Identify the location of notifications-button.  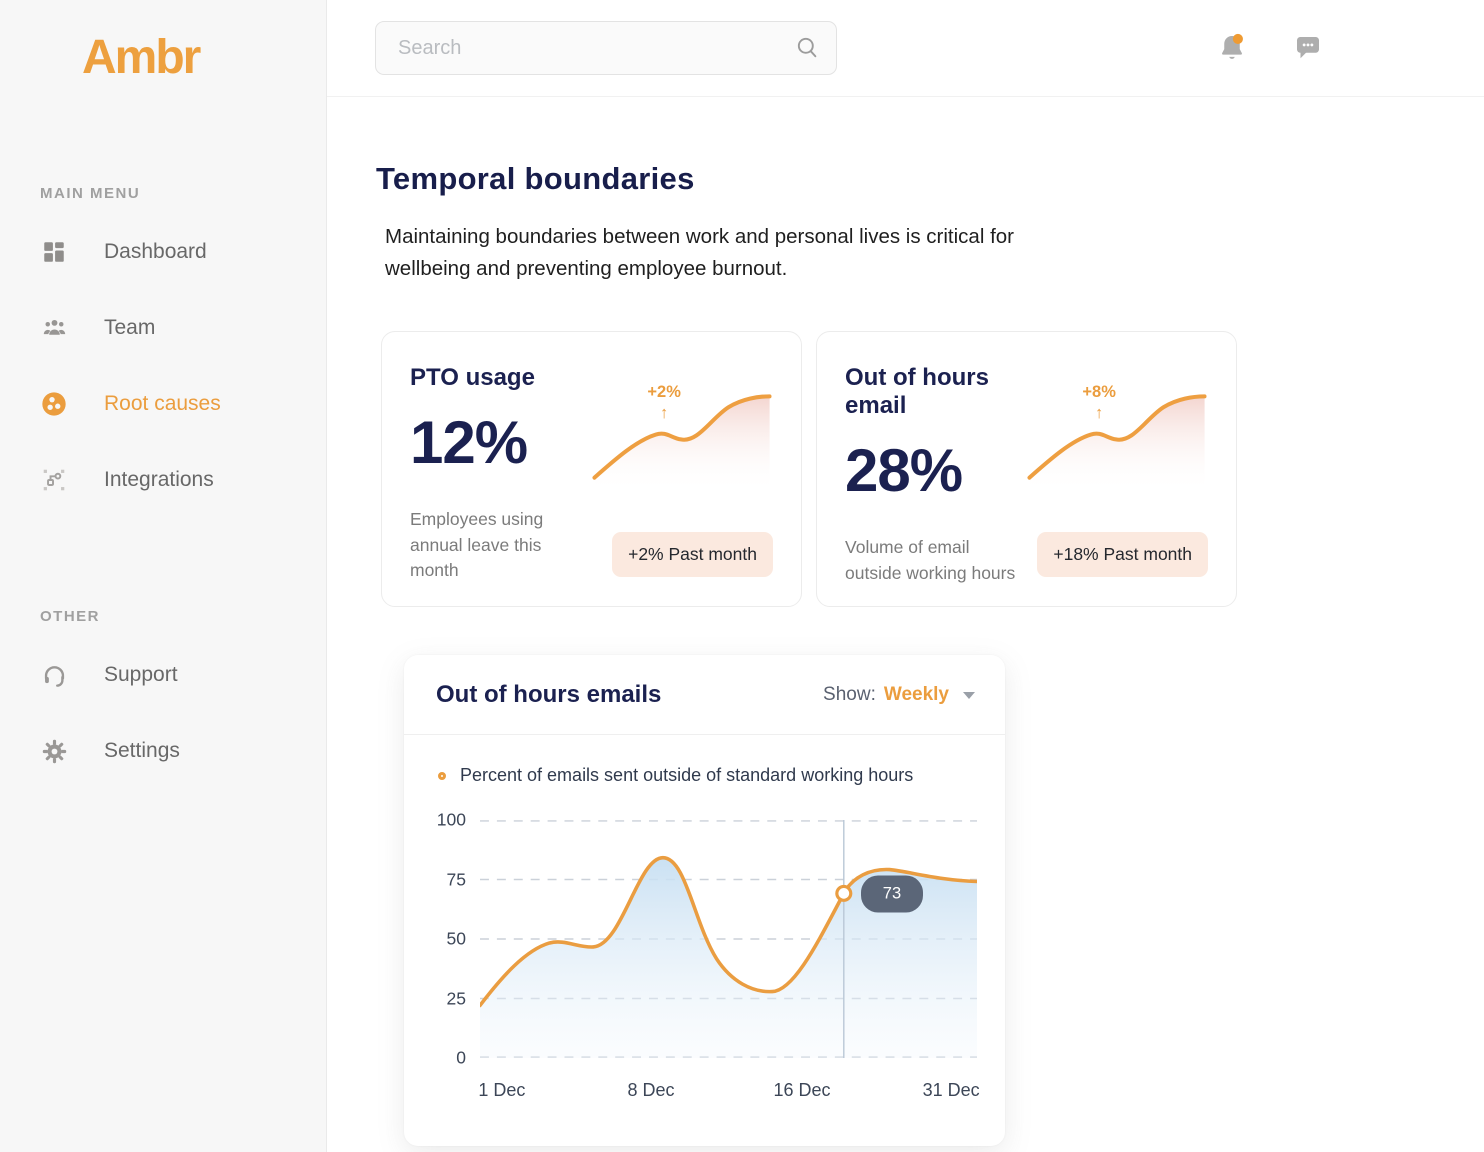
(1232, 48).